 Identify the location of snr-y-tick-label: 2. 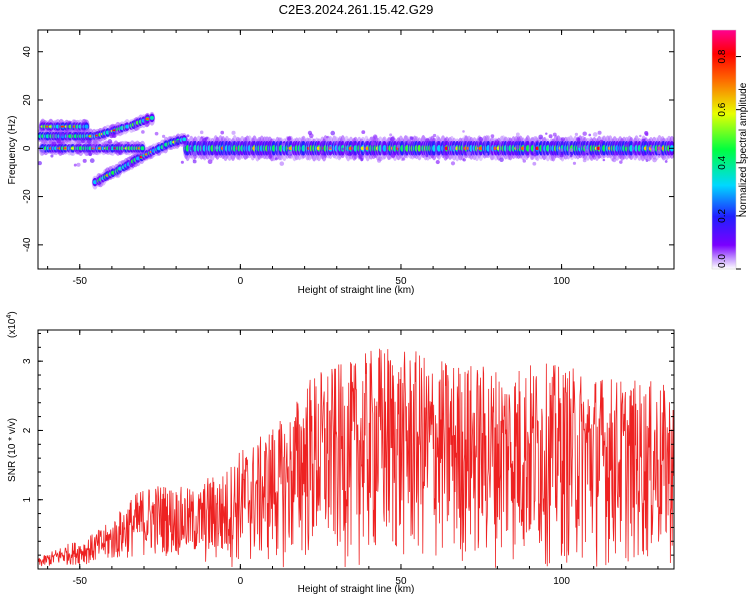
(27, 430).